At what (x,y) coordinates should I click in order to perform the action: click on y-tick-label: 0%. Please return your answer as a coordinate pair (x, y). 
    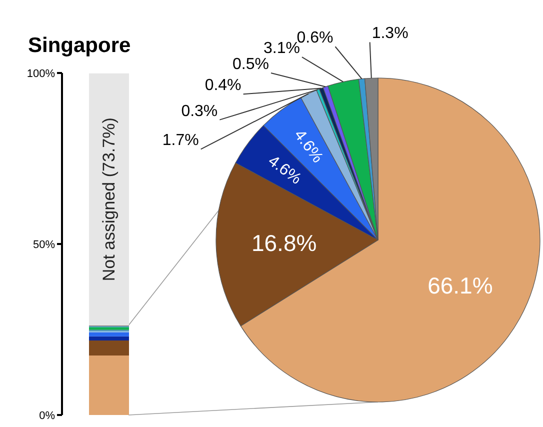
    Looking at the image, I should click on (47, 416).